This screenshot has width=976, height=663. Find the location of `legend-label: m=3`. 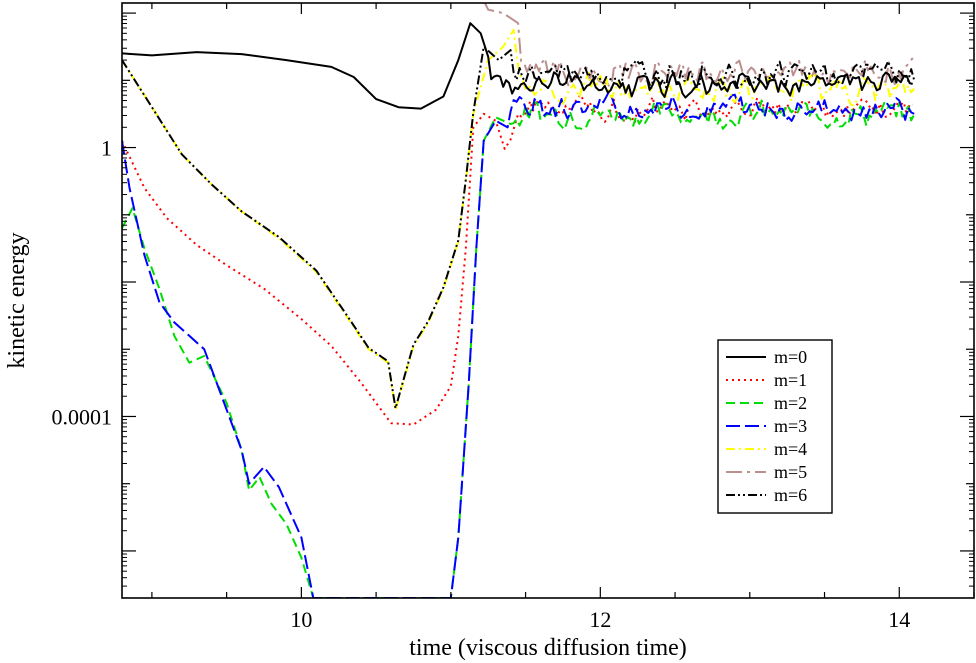

legend-label: m=3 is located at coordinates (790, 426).